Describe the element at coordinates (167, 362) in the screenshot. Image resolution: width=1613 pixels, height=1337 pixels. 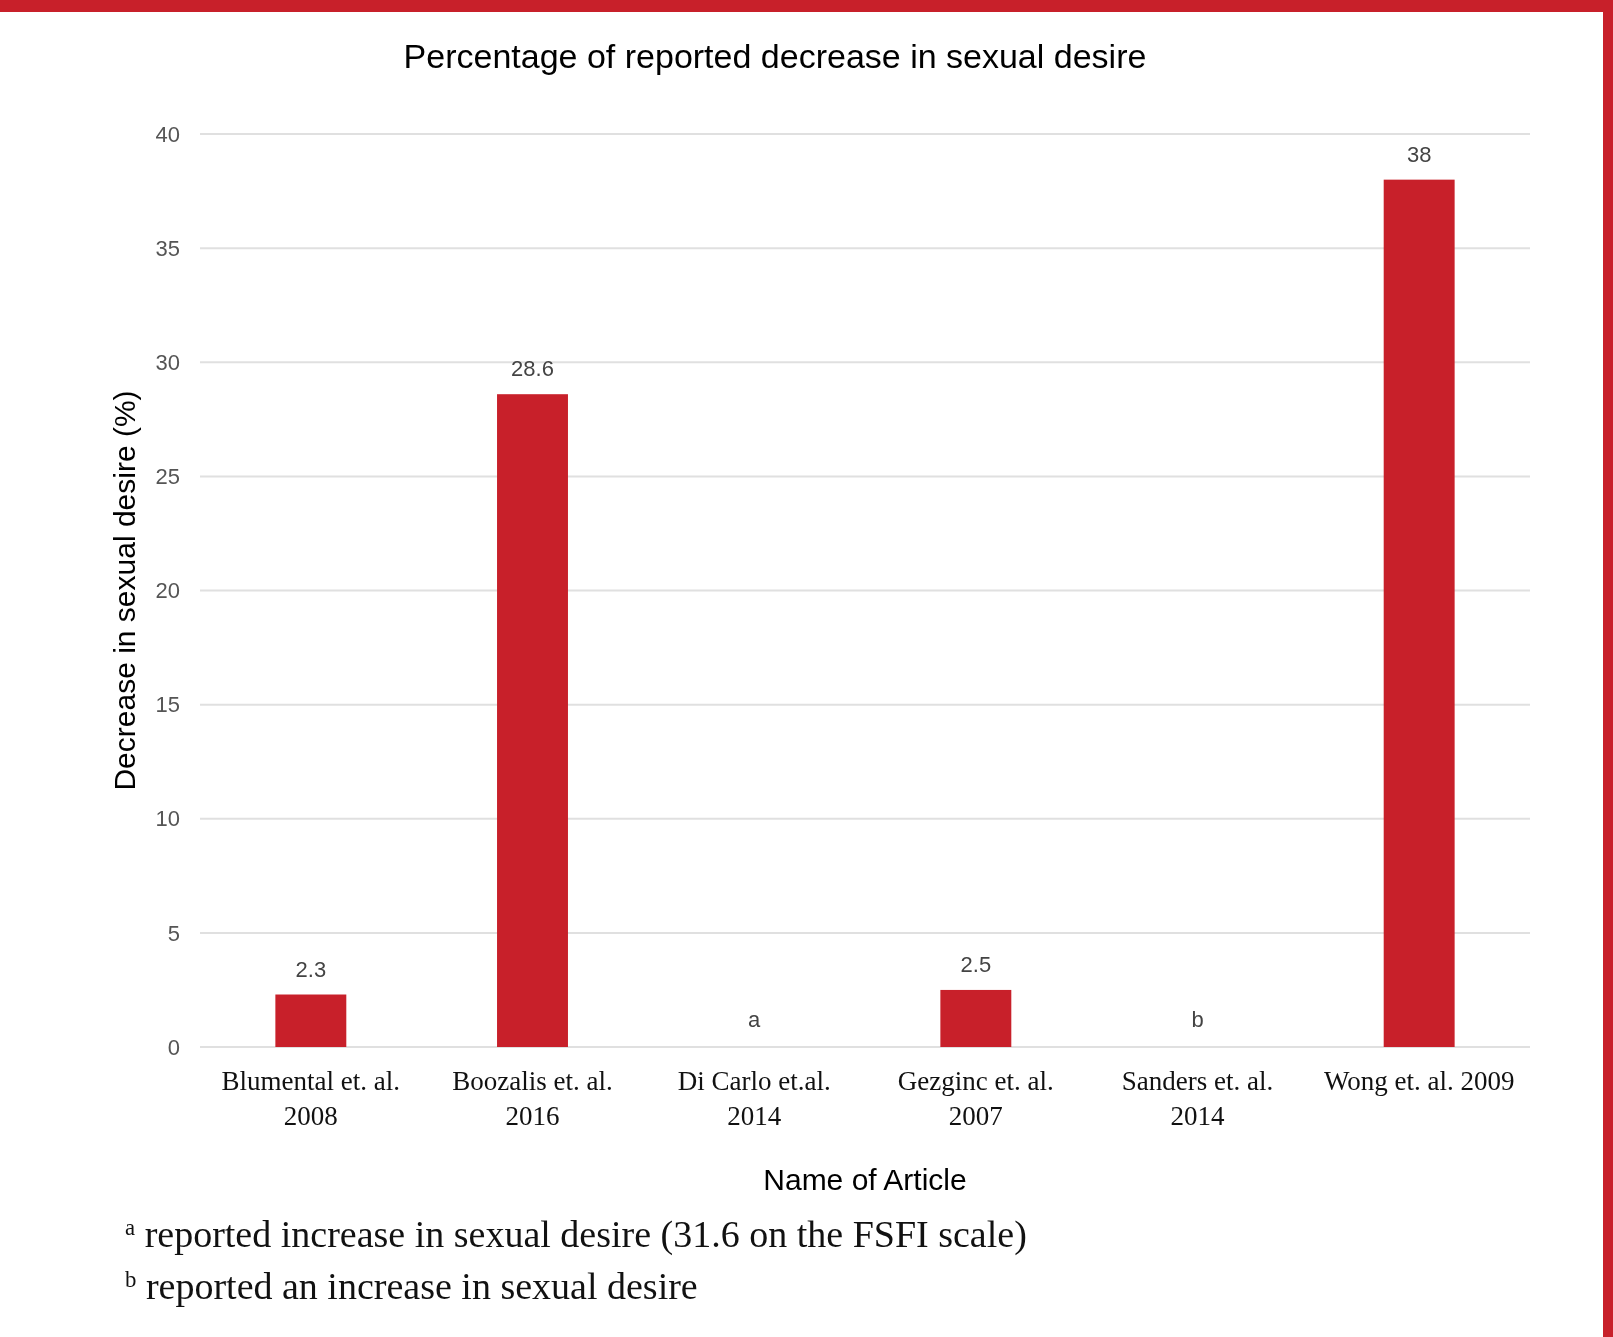
I see `y-tick-label: 30` at that location.